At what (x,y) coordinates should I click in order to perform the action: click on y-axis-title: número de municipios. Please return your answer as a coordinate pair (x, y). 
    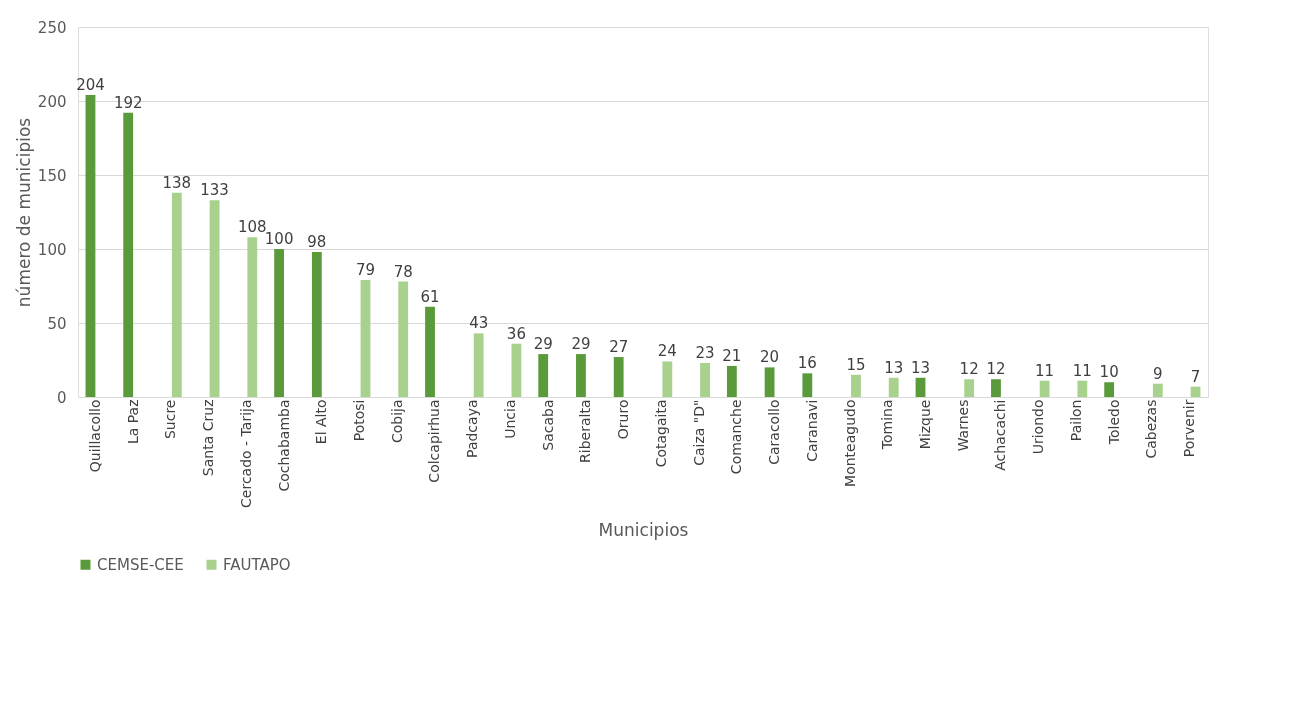
    Looking at the image, I should click on (23, 212).